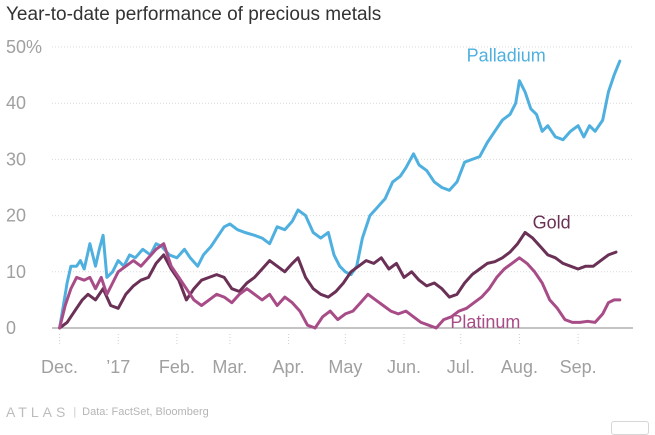  Describe the element at coordinates (38, 412) in the screenshot. I see `atlas-logo: ATLAS` at that location.